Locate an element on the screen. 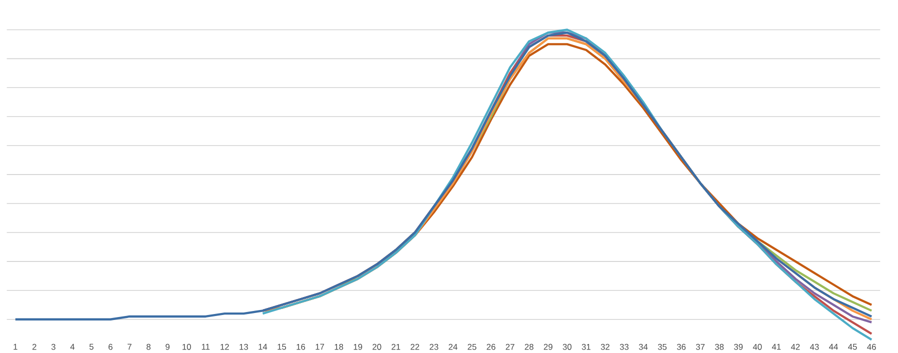 This screenshot has height=353, width=898. x-tick-label: 41 is located at coordinates (776, 347).